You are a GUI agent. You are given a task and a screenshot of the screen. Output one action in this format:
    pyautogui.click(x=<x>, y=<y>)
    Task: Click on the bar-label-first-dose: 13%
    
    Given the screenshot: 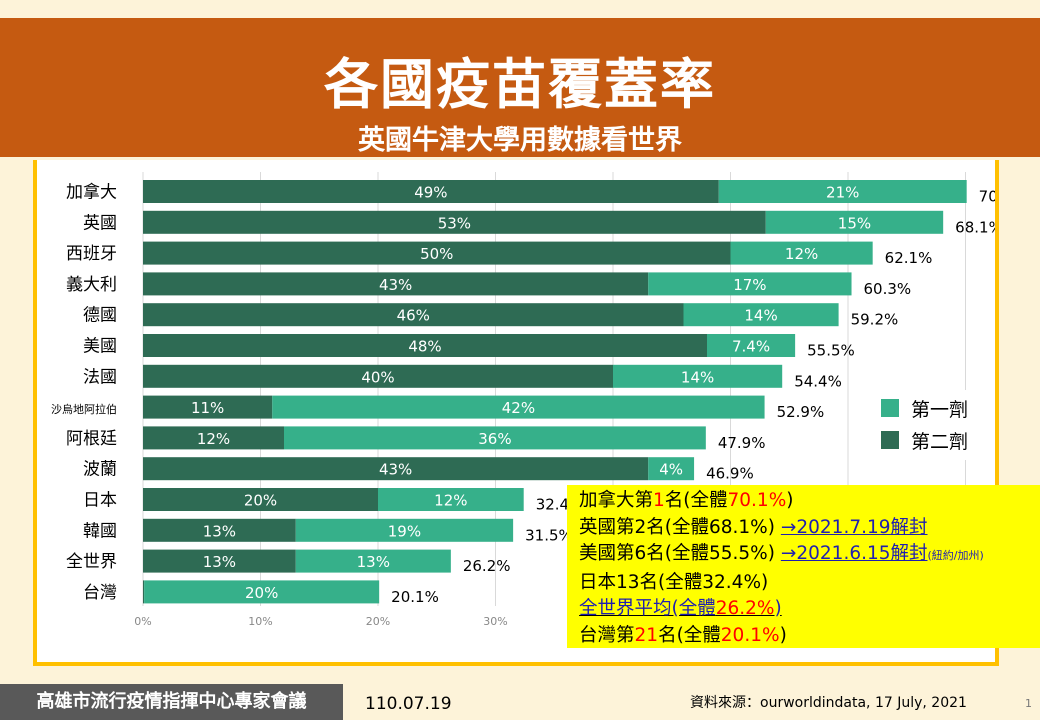 What is the action you would take?
    pyautogui.click(x=373, y=562)
    